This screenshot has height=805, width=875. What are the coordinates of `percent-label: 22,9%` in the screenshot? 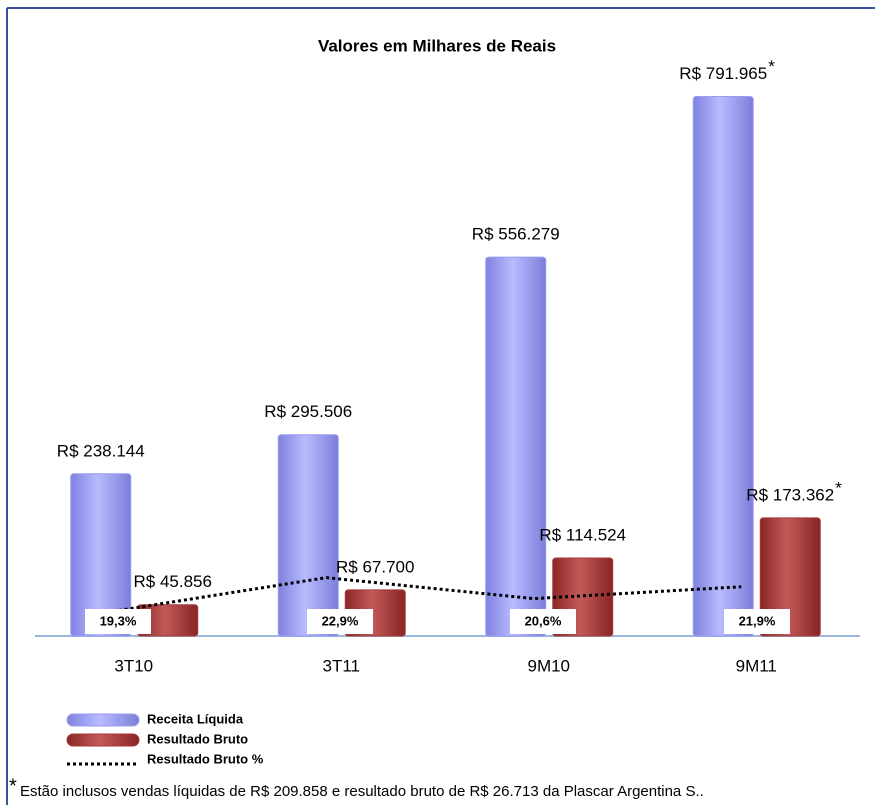 It's located at (340, 620).